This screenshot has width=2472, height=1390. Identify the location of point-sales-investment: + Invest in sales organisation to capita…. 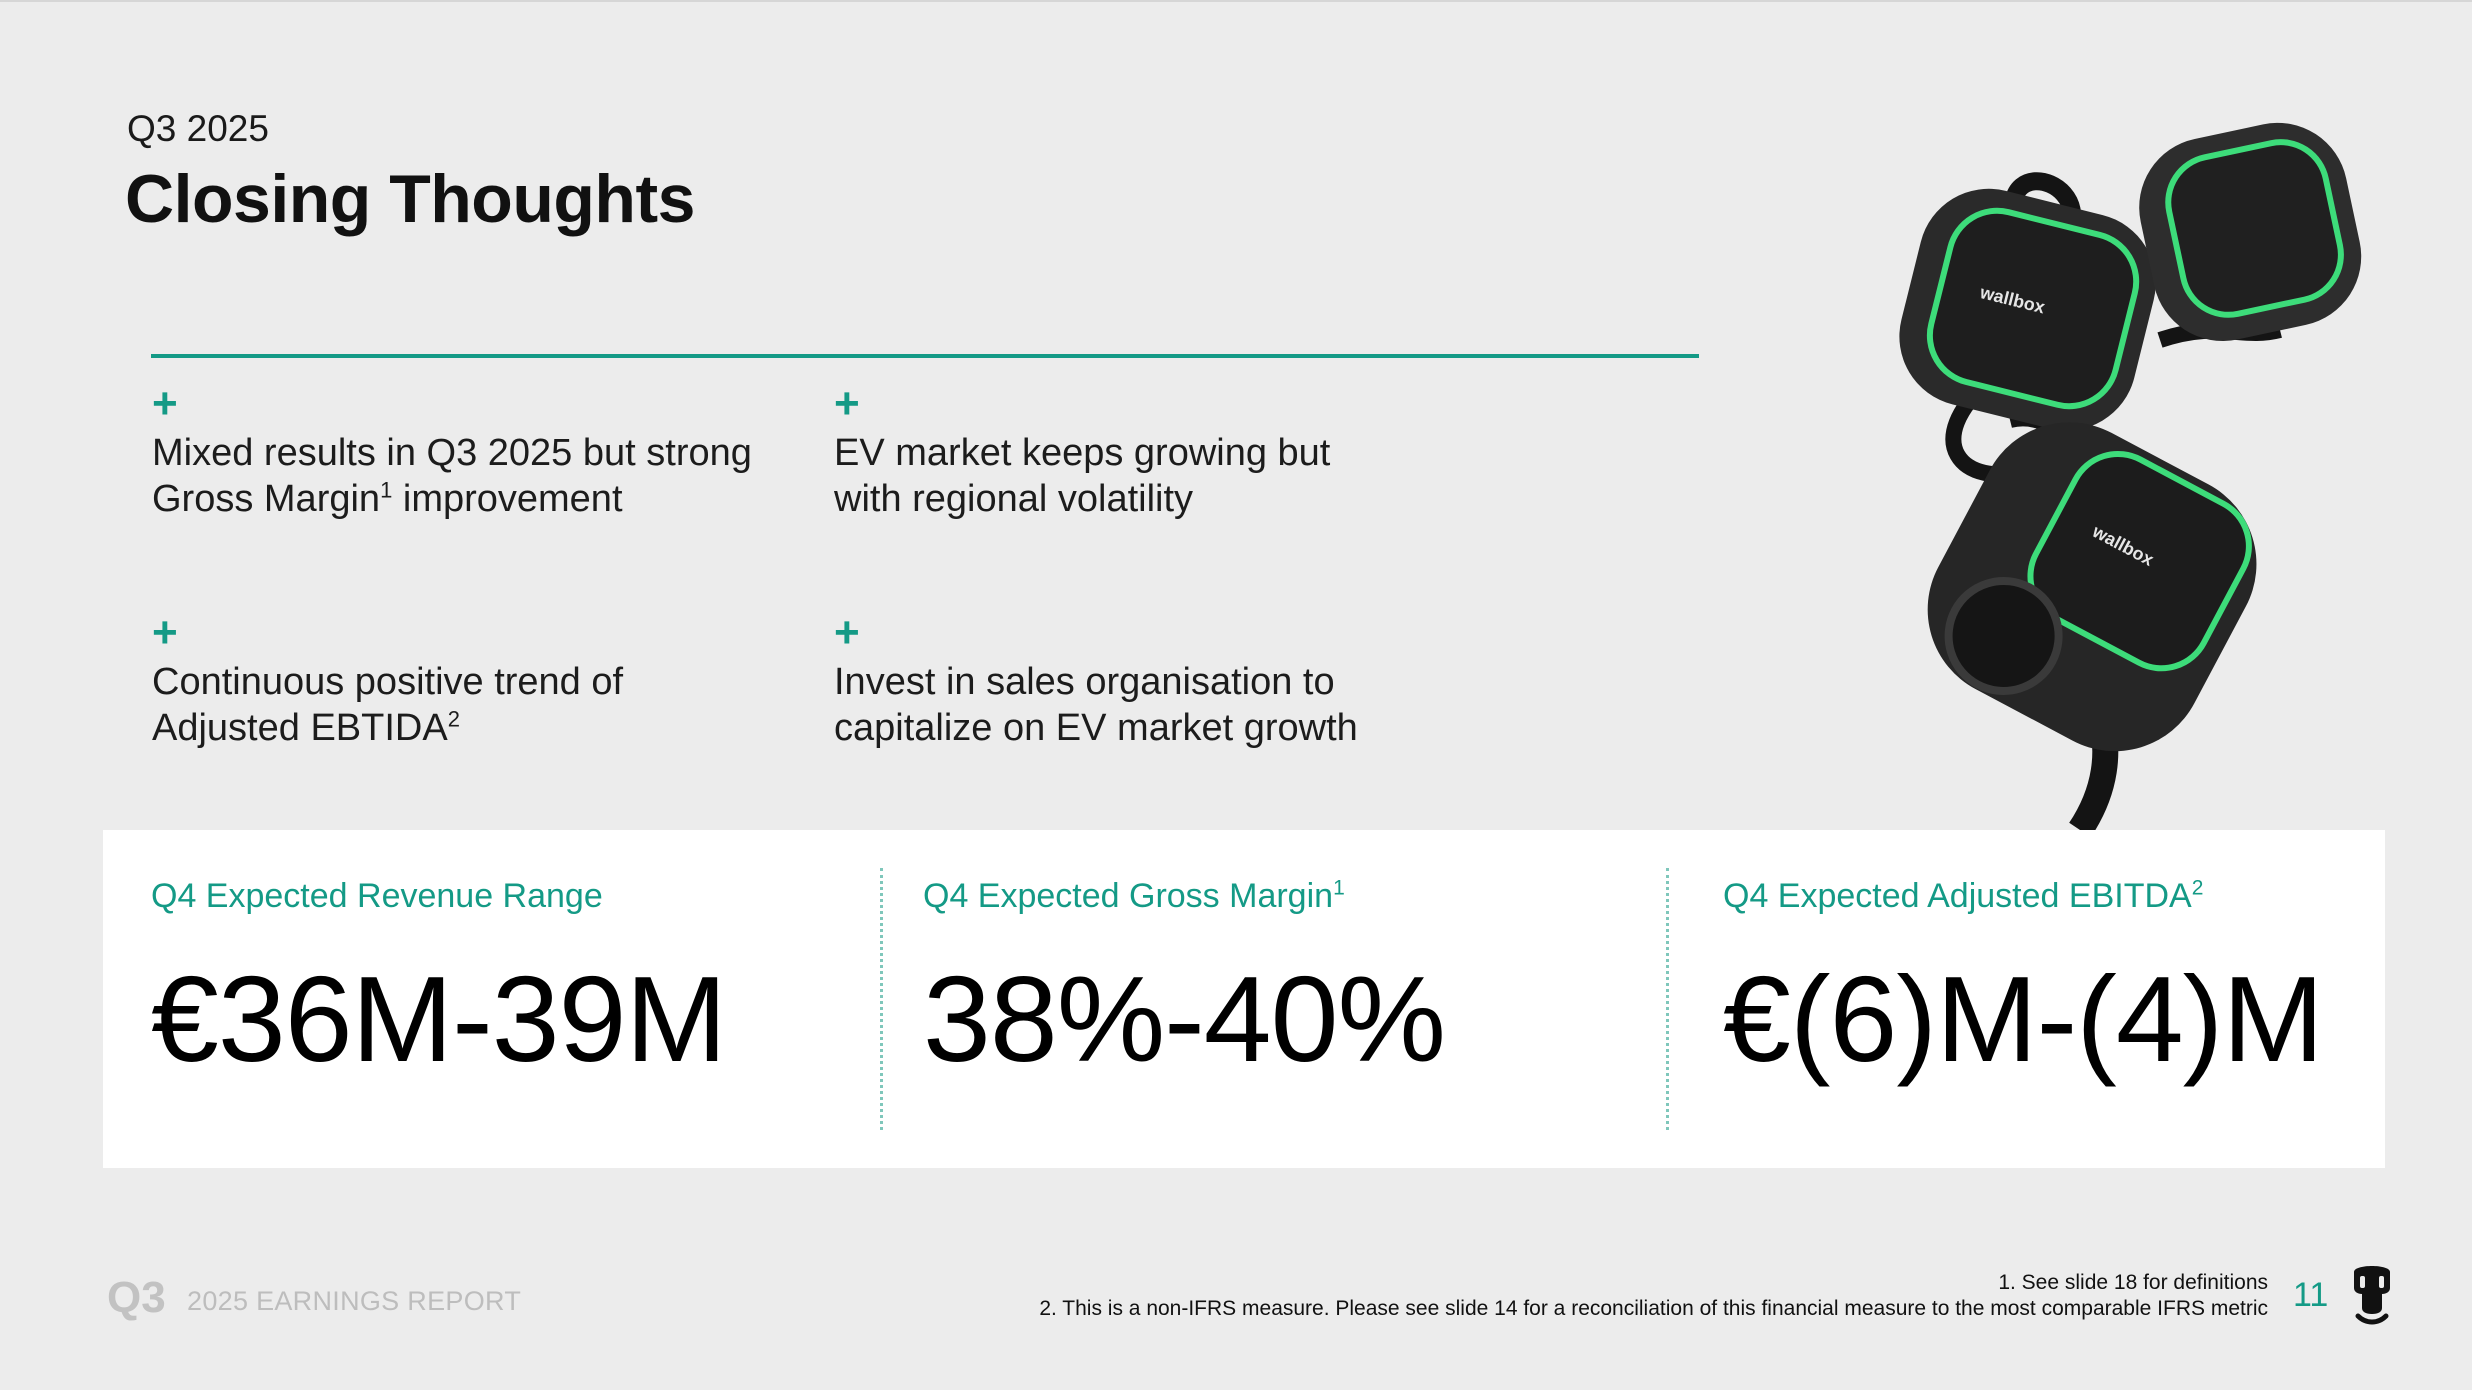
(1154, 681).